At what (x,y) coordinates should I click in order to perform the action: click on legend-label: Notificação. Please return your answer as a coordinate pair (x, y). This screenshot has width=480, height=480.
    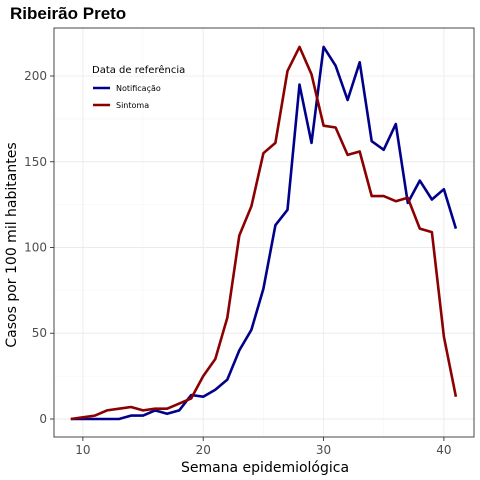
    Looking at the image, I should click on (138, 88).